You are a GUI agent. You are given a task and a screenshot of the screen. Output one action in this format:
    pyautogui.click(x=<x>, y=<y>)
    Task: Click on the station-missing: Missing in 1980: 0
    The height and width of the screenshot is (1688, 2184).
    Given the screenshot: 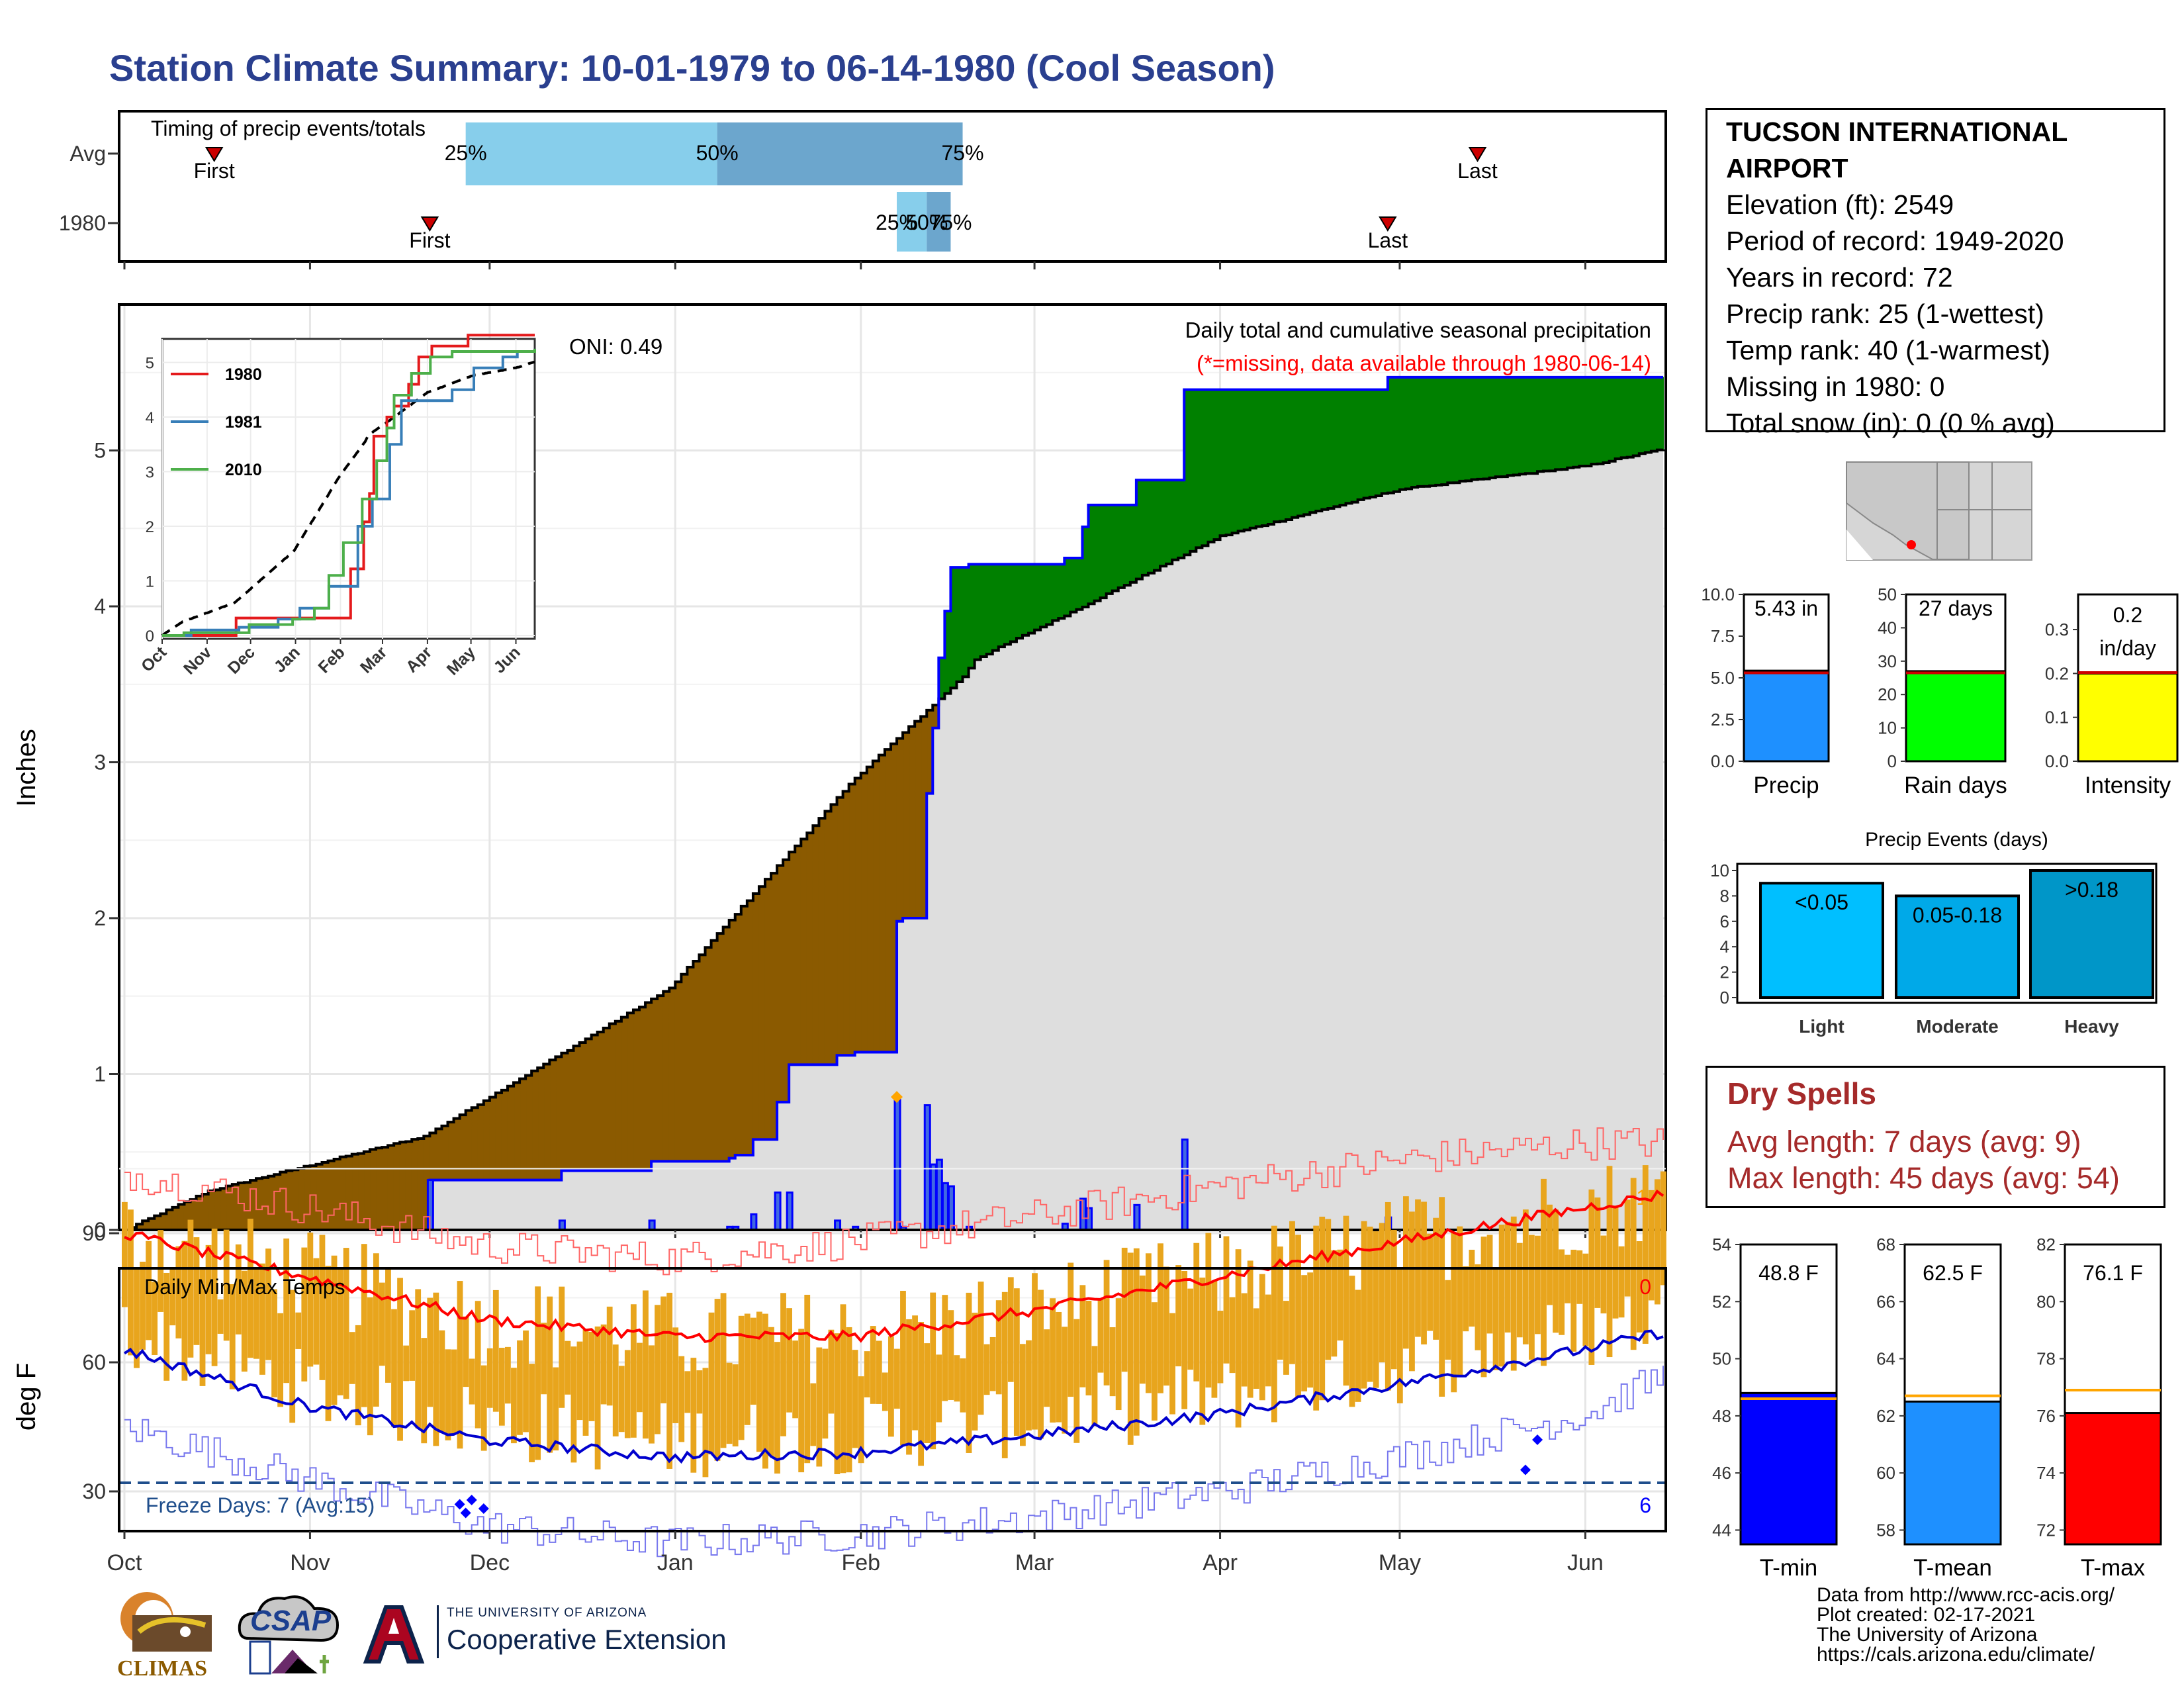 What is the action you would take?
    pyautogui.click(x=1835, y=386)
    